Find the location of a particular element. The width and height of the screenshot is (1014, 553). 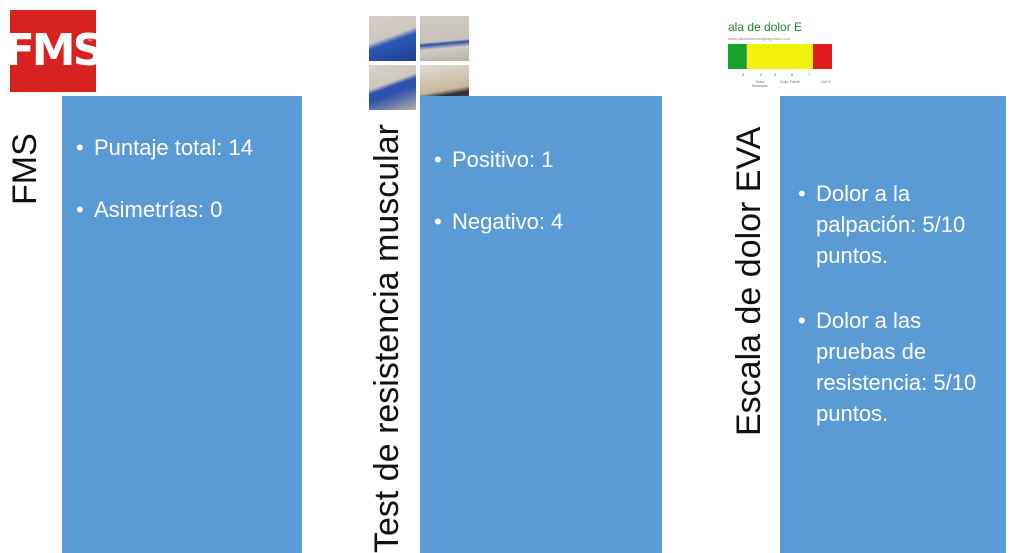

pain-scale-word-1: Dolor Moderado is located at coordinates (760, 84).